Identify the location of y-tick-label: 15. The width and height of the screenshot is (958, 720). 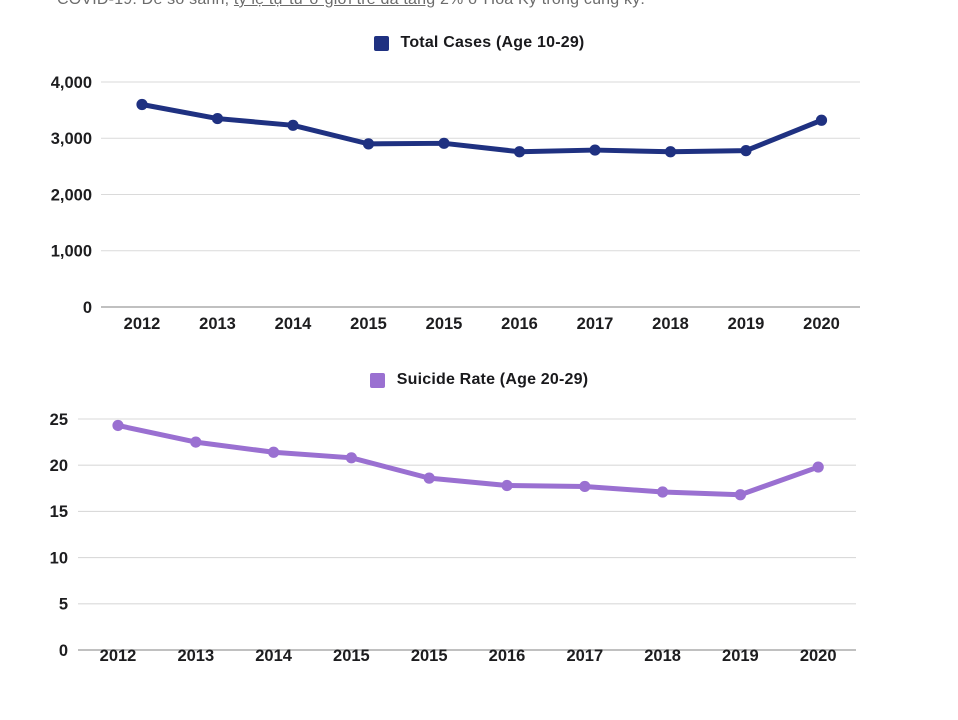
(59, 512).